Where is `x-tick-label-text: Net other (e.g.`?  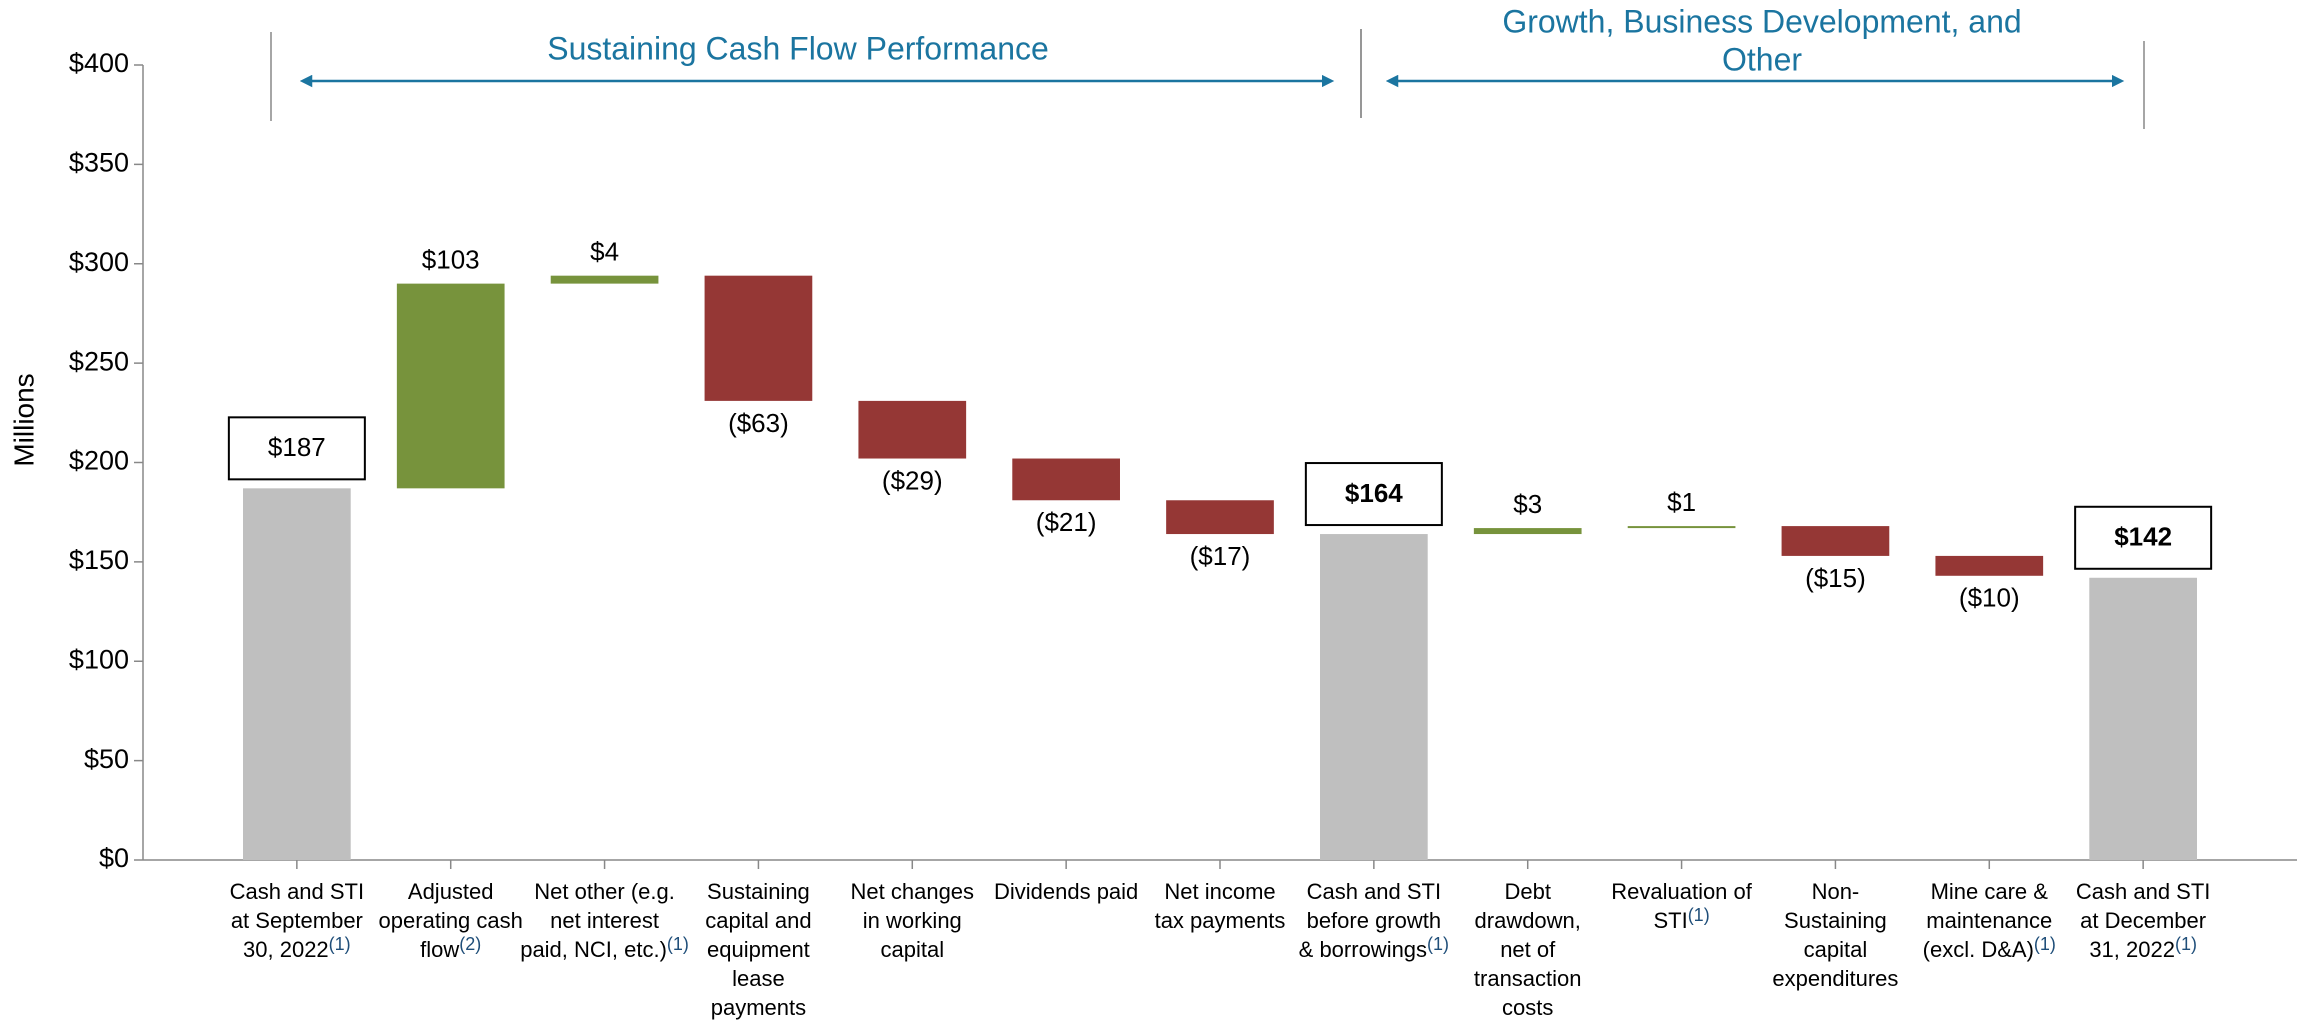 x-tick-label-text: Net other (e.g. is located at coordinates (604, 891).